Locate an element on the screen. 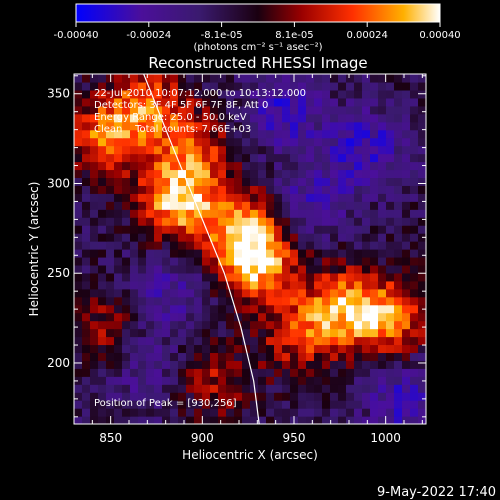 This screenshot has height=500, width=500. info-detectors: Detectors: 3F 4F 5F 6F 7F 8F, Att 0 is located at coordinates (181, 105).